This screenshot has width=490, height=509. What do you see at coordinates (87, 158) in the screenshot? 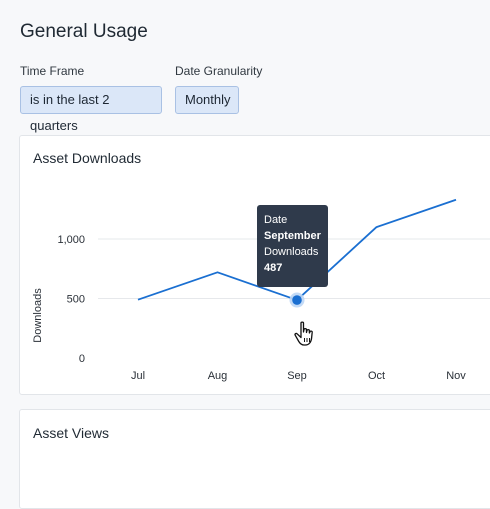
I see `asset-downloads-title: Asset Downloads` at bounding box center [87, 158].